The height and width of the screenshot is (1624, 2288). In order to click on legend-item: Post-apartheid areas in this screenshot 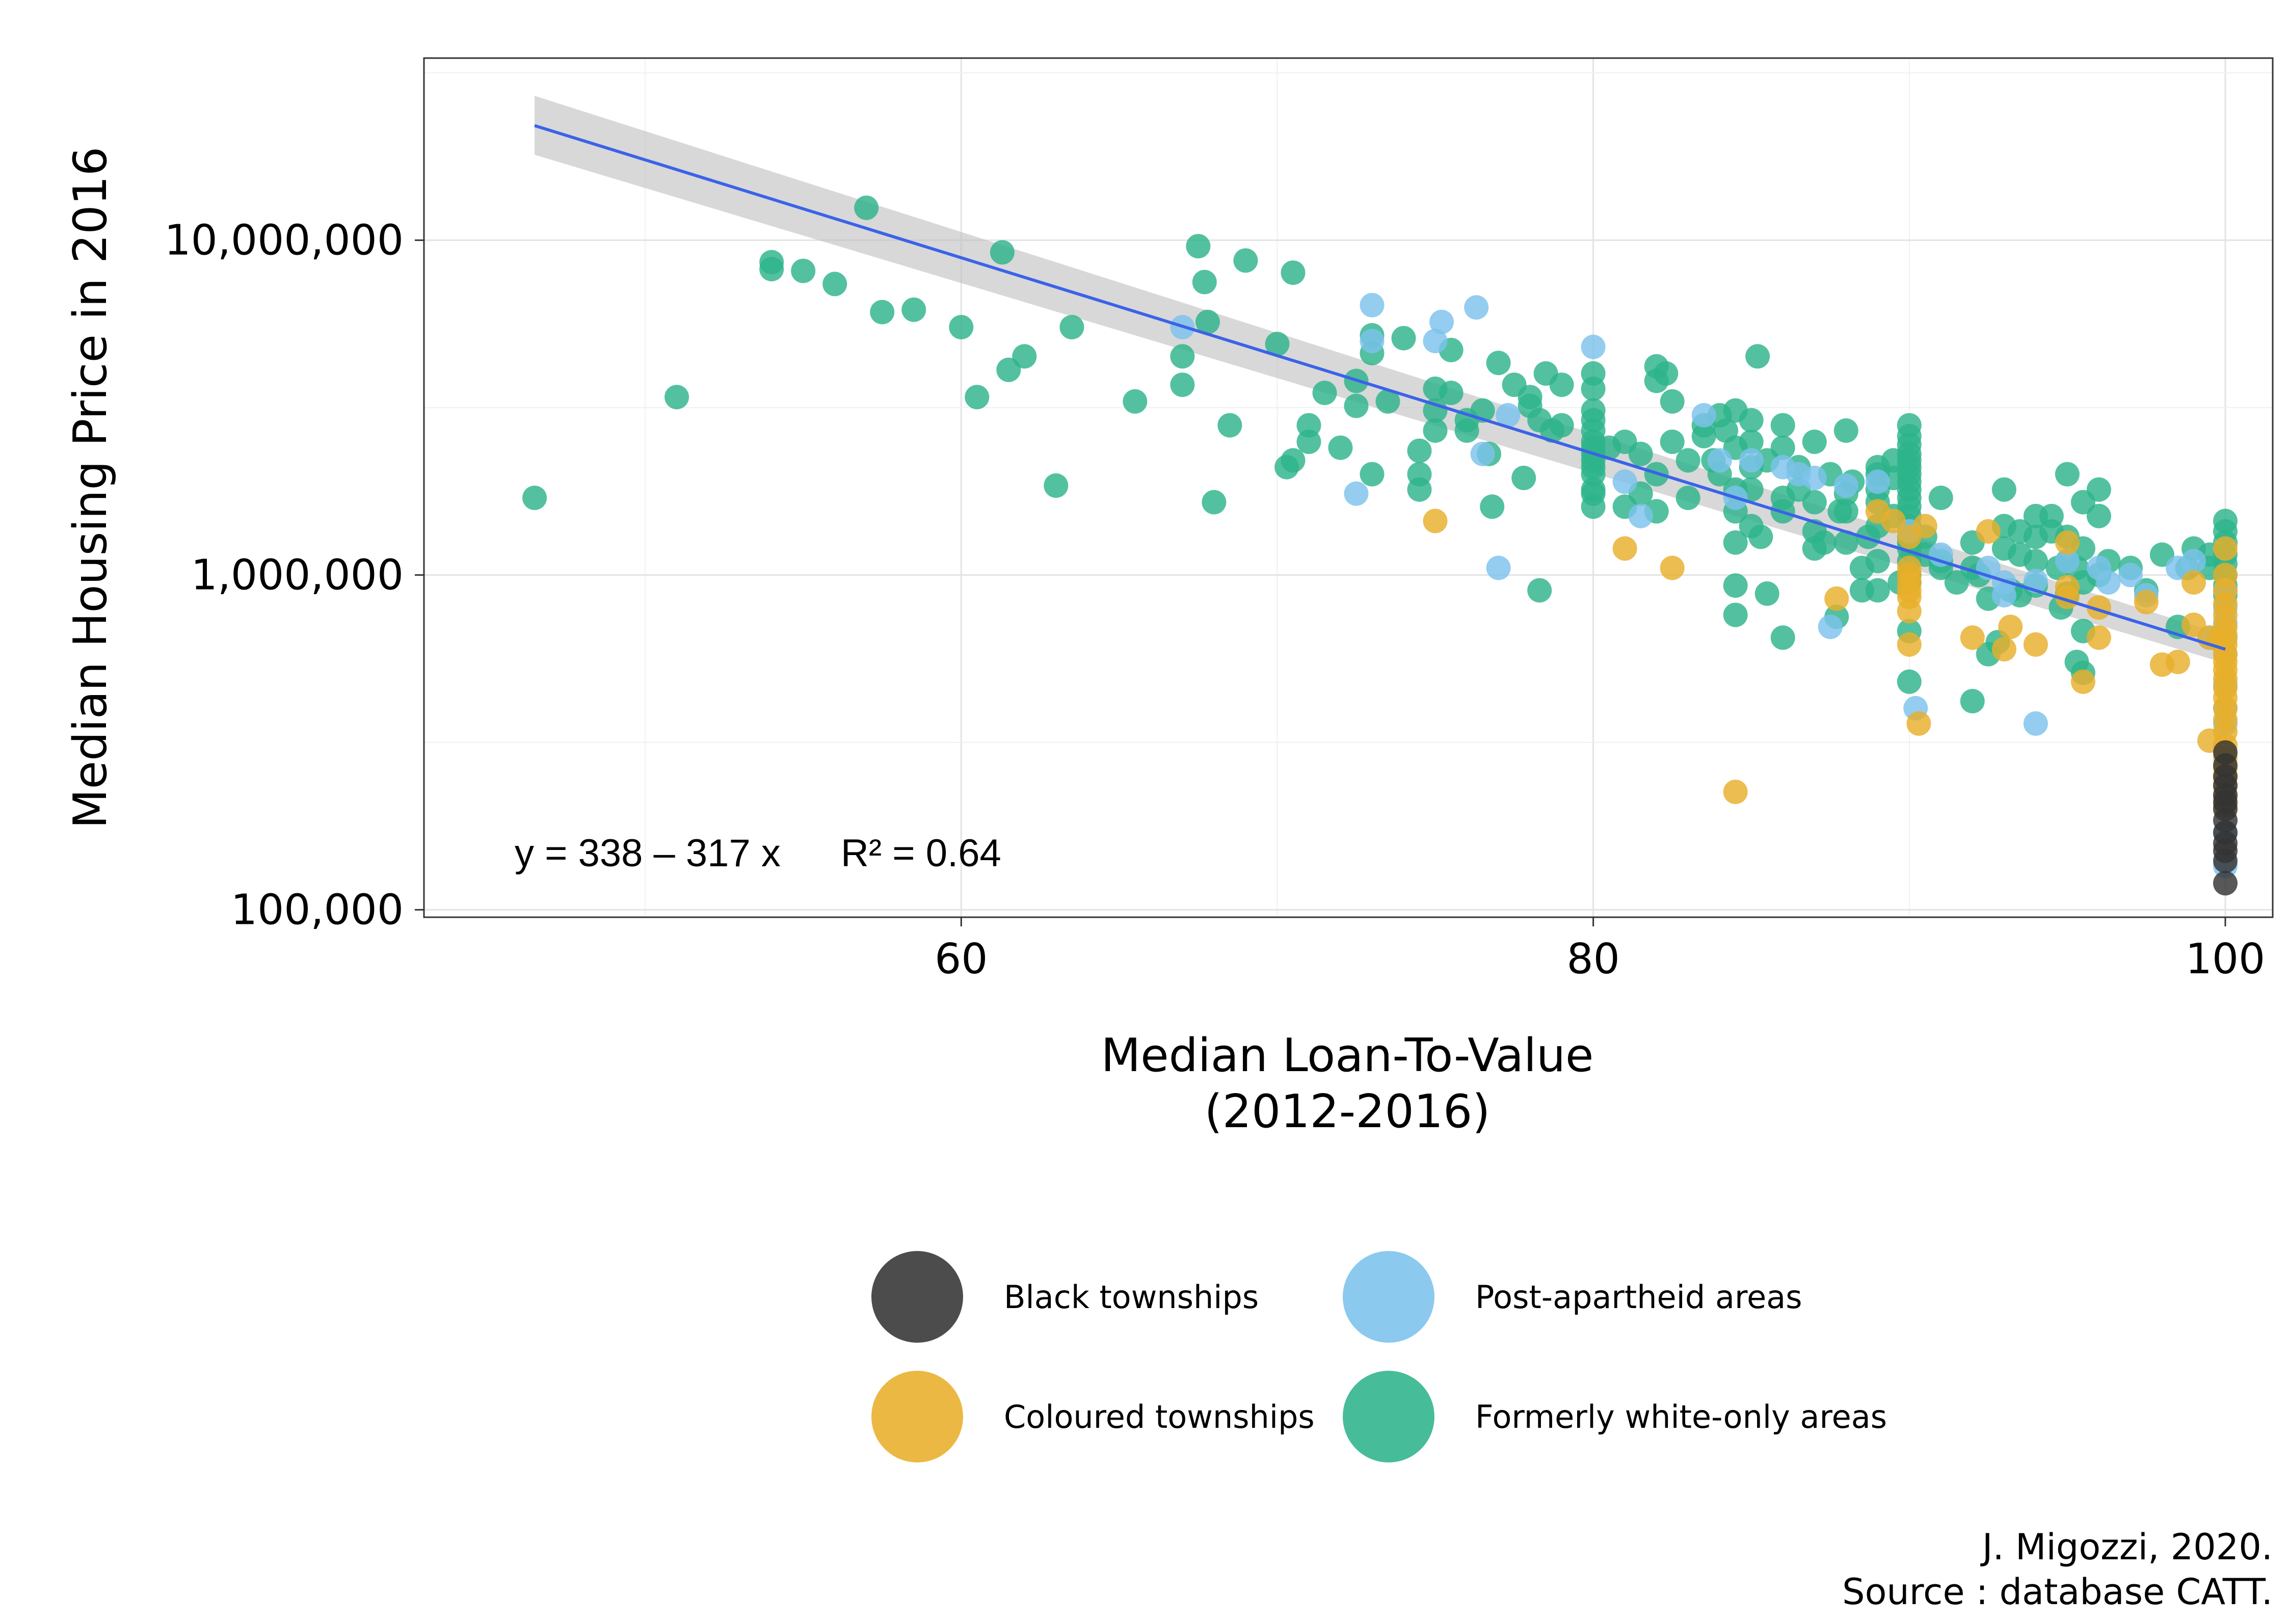, I will do `click(1572, 1297)`.